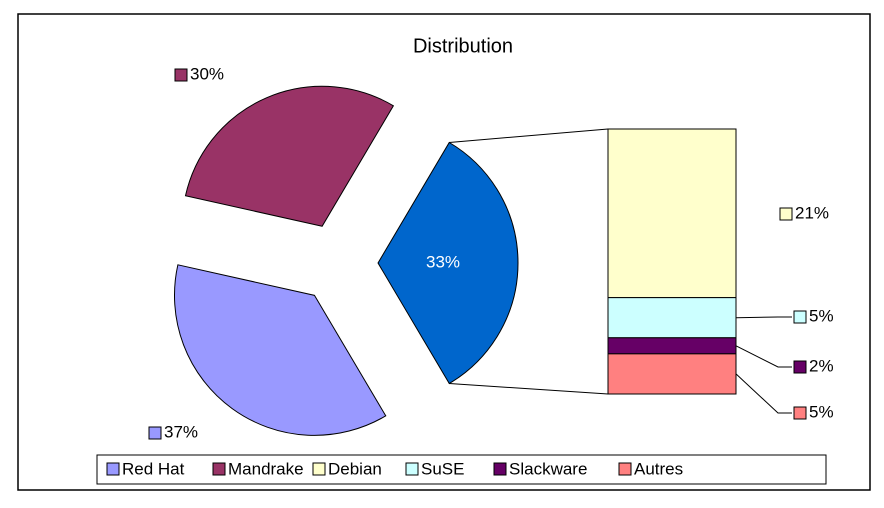 This screenshot has height=508, width=884. Describe the element at coordinates (266, 468) in the screenshot. I see `legend-label: Mandrake` at that location.